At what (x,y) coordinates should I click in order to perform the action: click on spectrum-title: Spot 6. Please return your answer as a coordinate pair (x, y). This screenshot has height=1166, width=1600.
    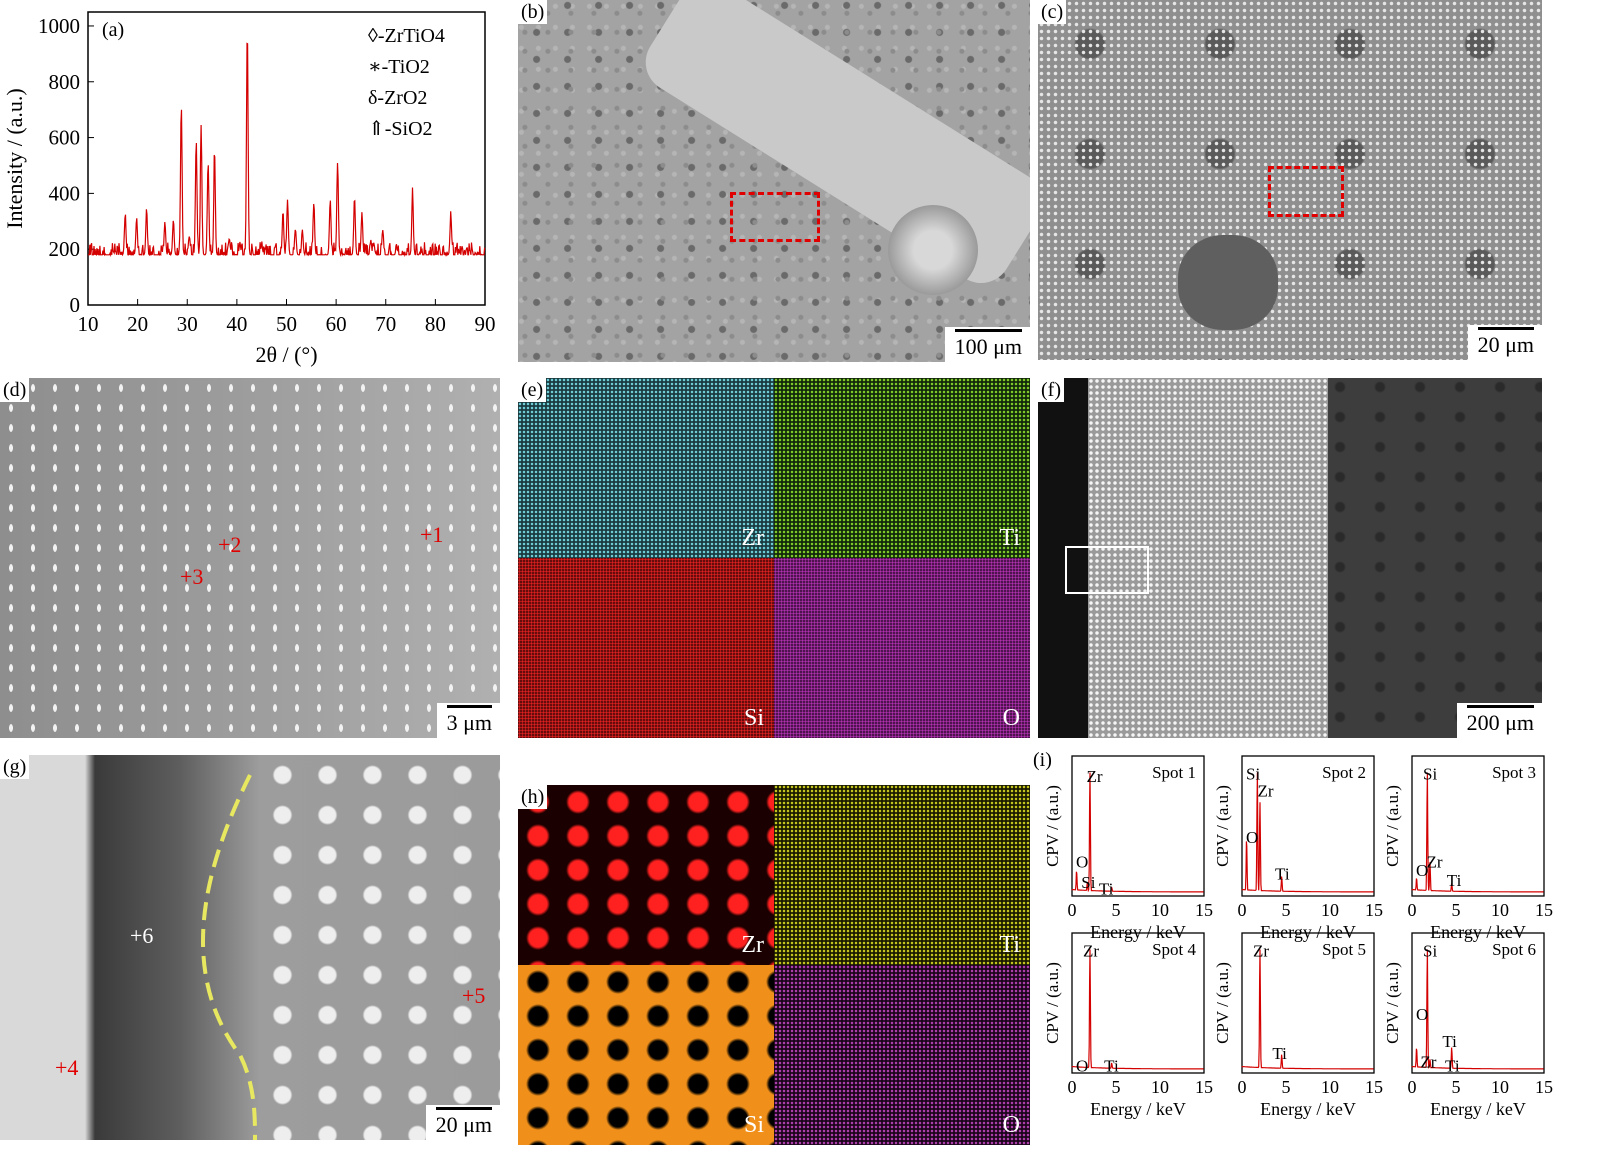
    Looking at the image, I should click on (1514, 949).